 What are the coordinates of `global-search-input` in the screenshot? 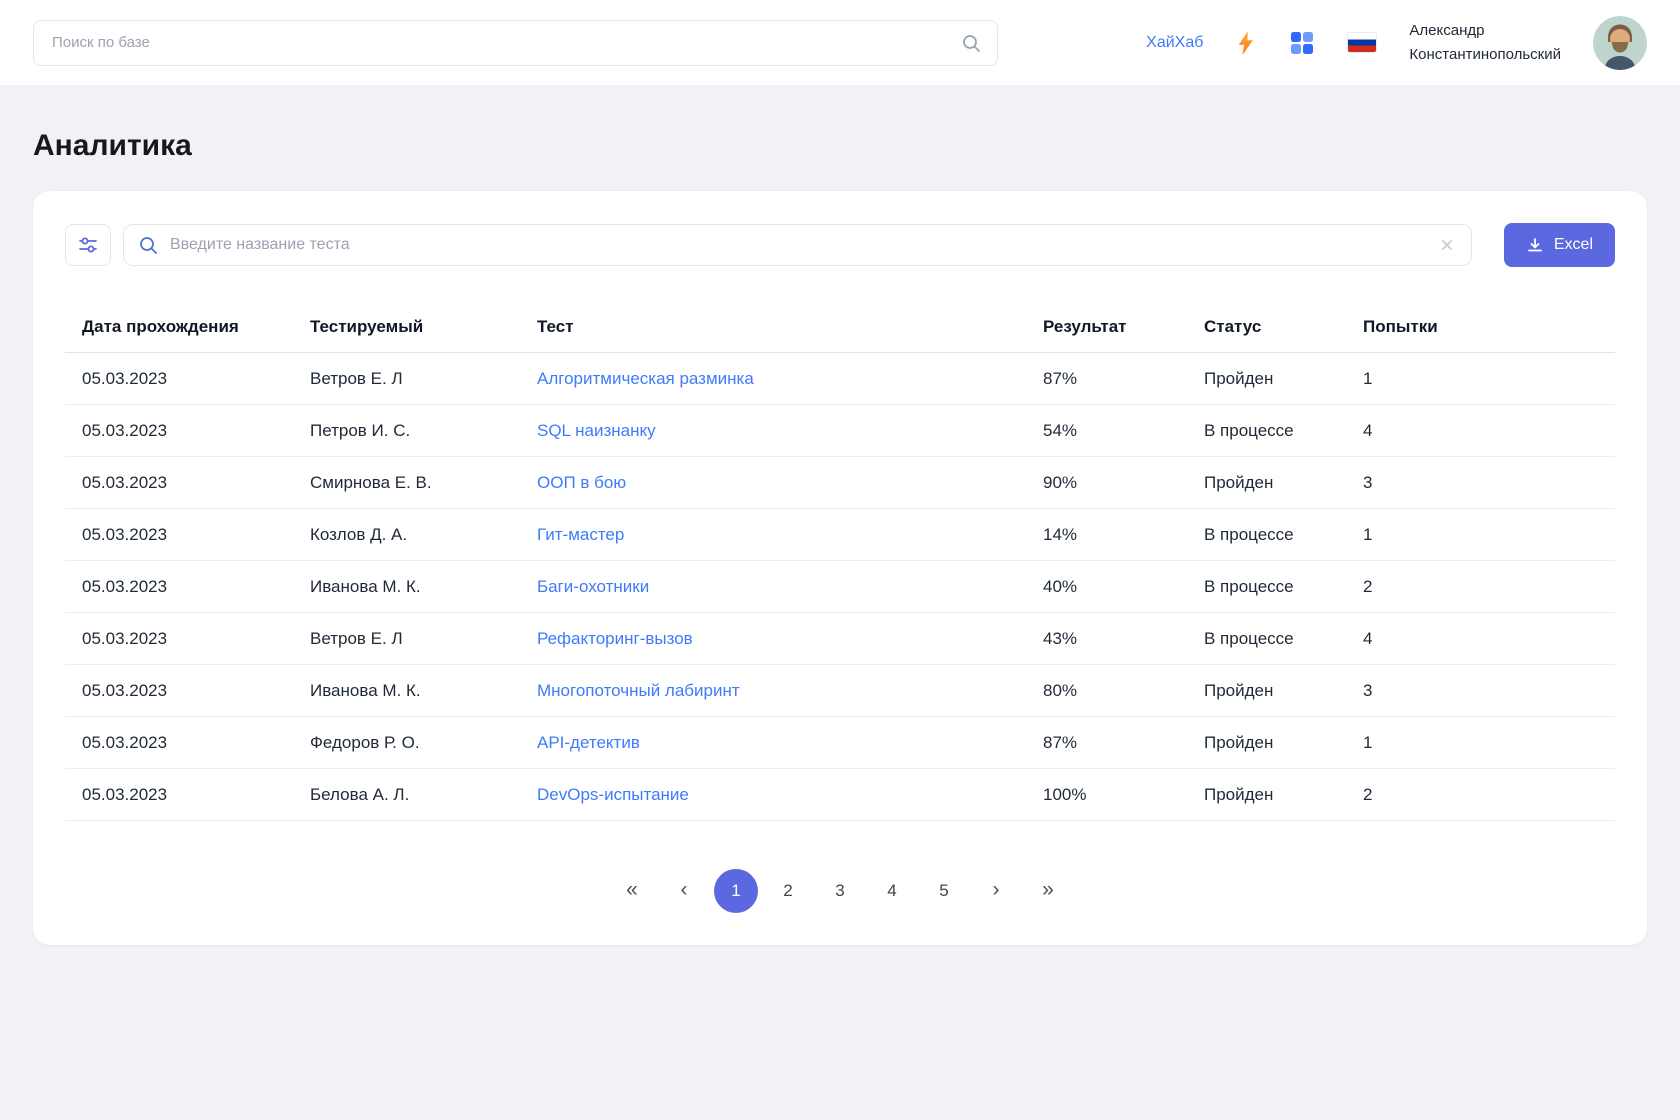 It's located at (505, 42).